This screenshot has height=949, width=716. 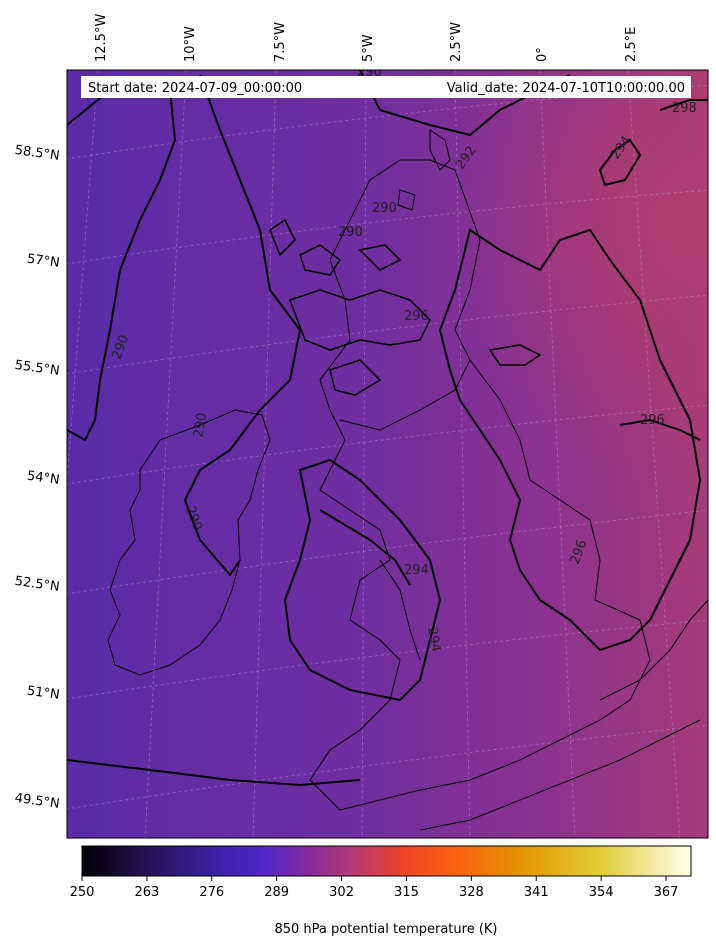 What do you see at coordinates (211, 892) in the screenshot?
I see `colorbar-tick-label: 276` at bounding box center [211, 892].